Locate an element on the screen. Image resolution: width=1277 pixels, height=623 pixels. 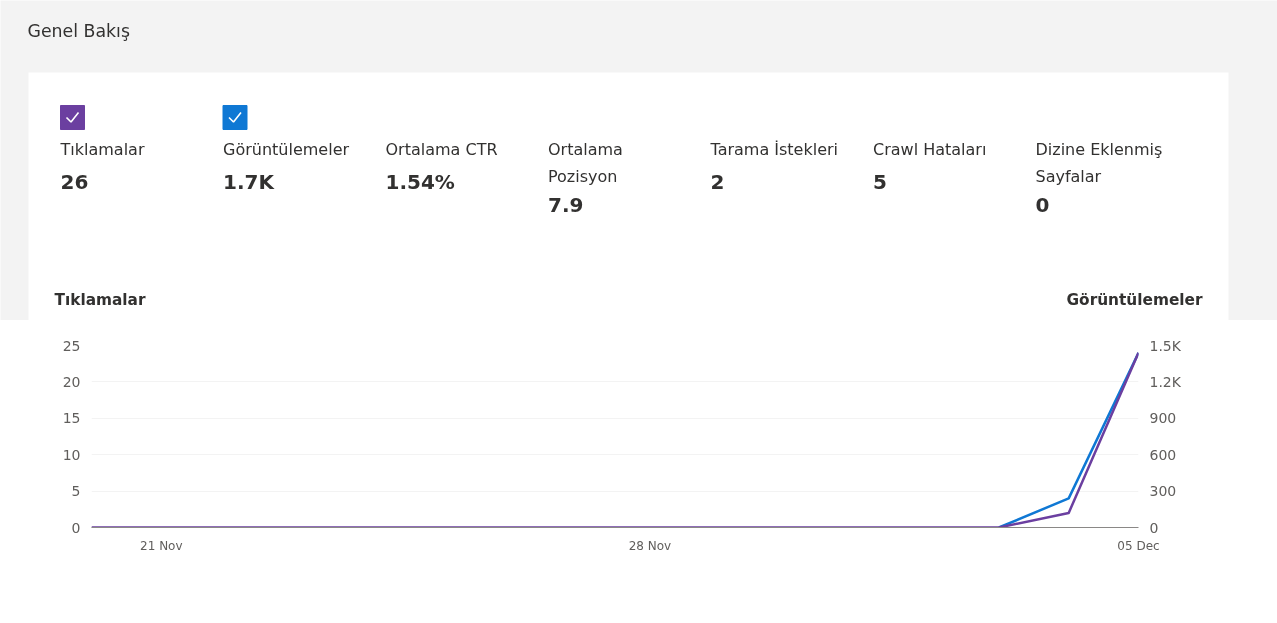
text: 5 is located at coordinates (880, 181).